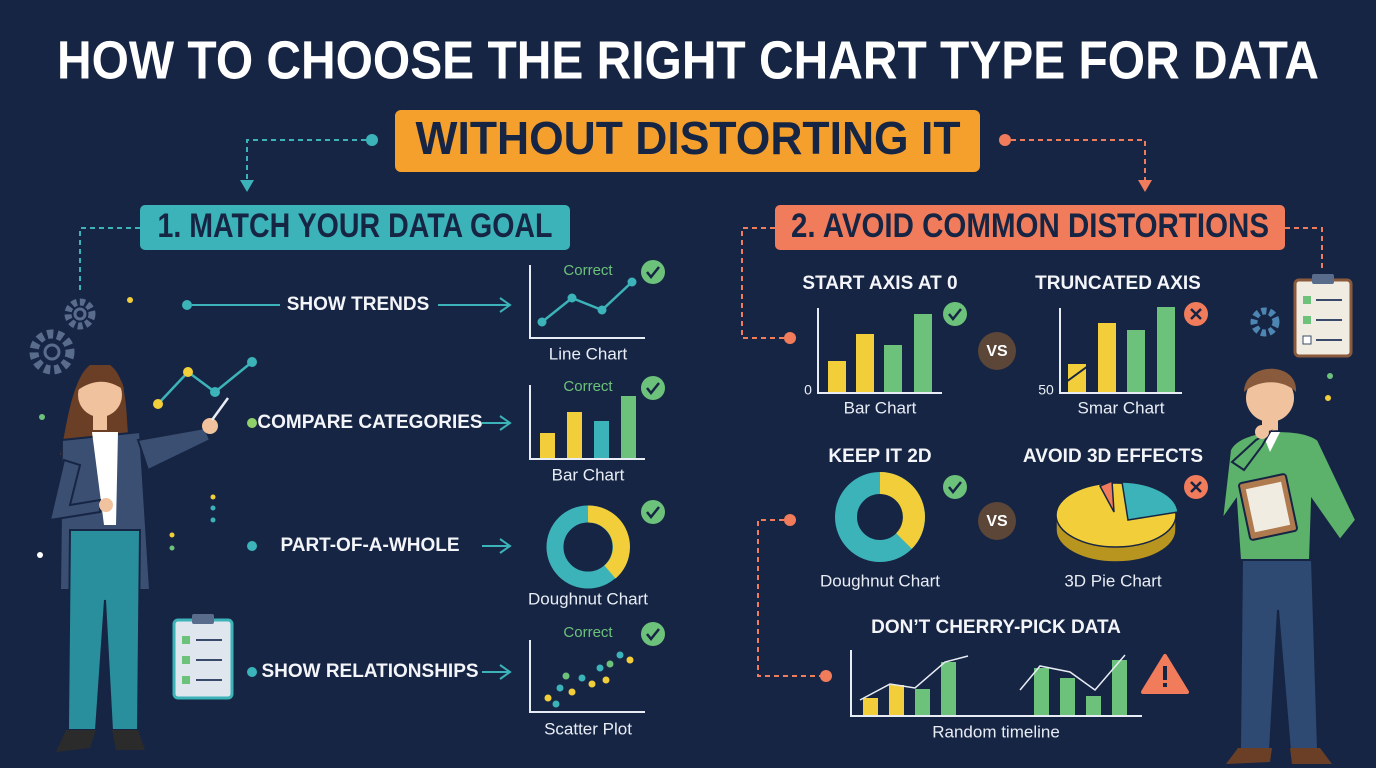 This screenshot has height=768, width=1376. I want to click on chart-caption: Bar Chart, so click(588, 474).